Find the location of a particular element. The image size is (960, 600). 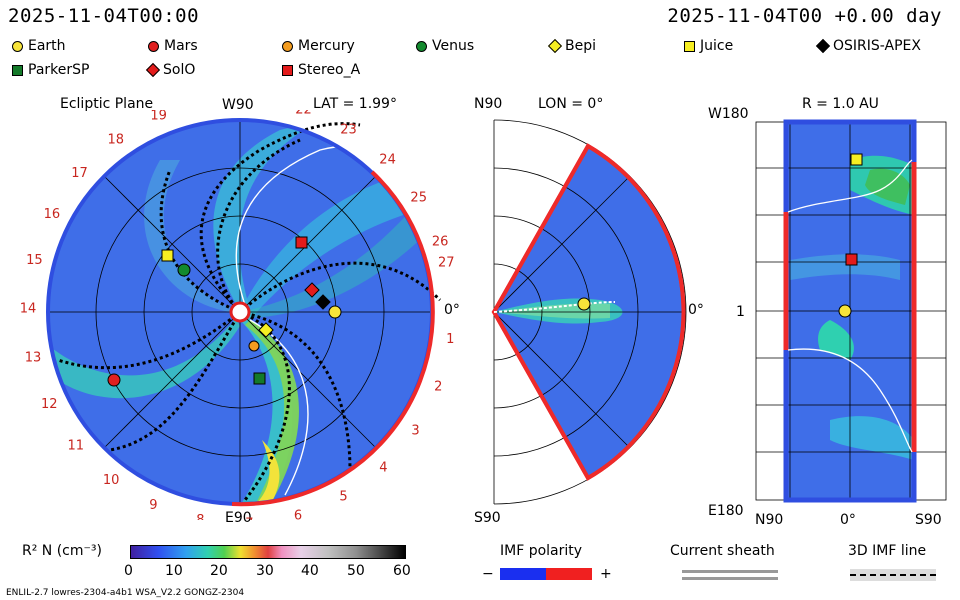

imf-positive-swatch is located at coordinates (569, 574).